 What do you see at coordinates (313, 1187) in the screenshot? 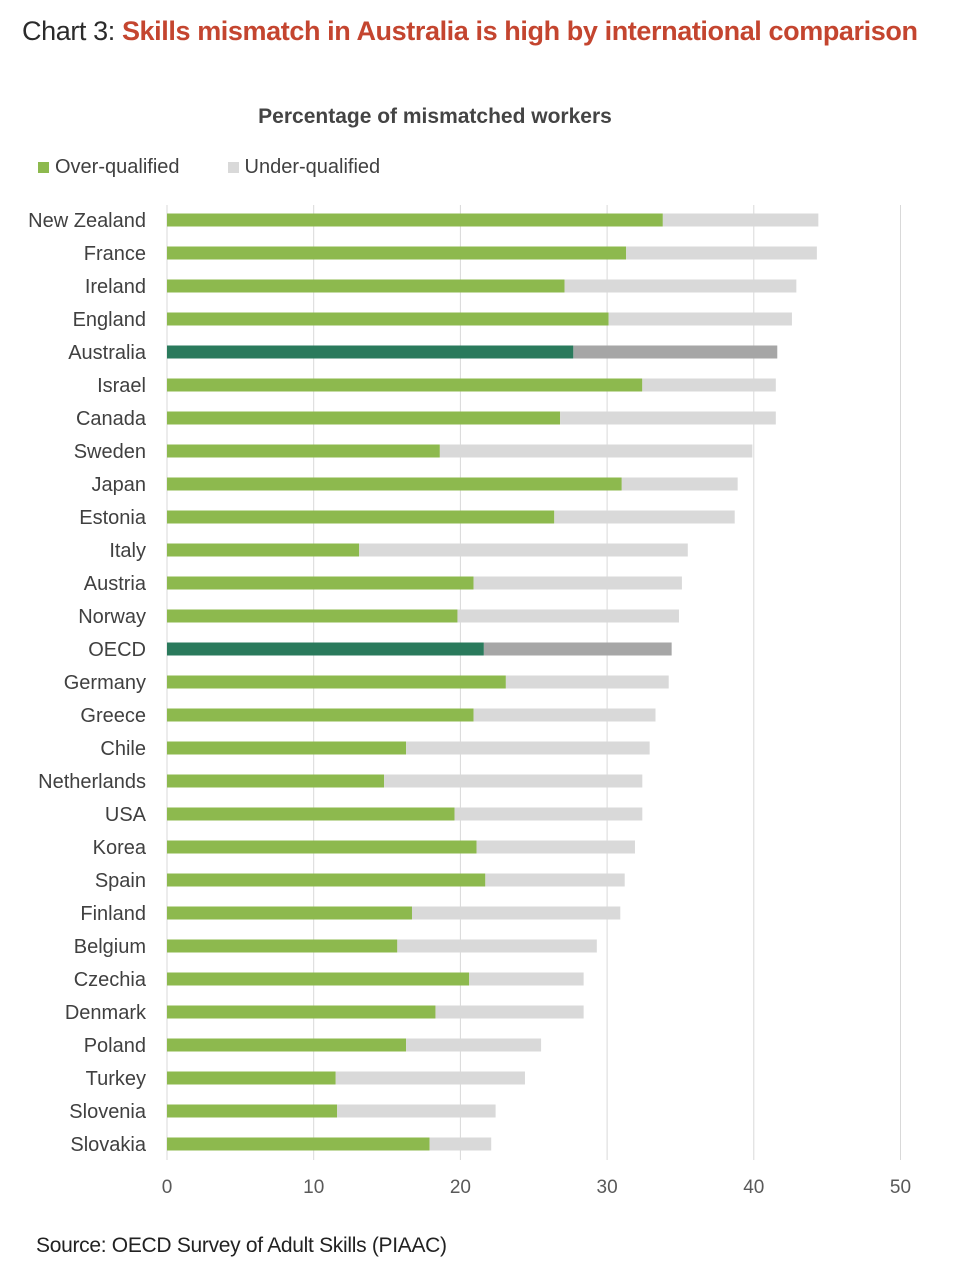
I see `x-tick-label: 10` at bounding box center [313, 1187].